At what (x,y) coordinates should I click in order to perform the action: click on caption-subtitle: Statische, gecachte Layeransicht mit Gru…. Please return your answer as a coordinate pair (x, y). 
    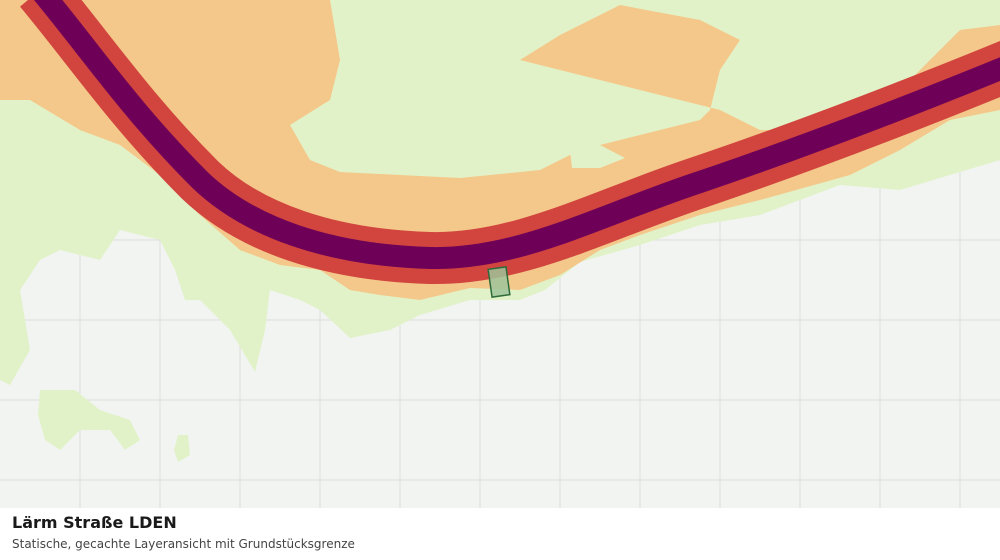
    Looking at the image, I should click on (183, 544).